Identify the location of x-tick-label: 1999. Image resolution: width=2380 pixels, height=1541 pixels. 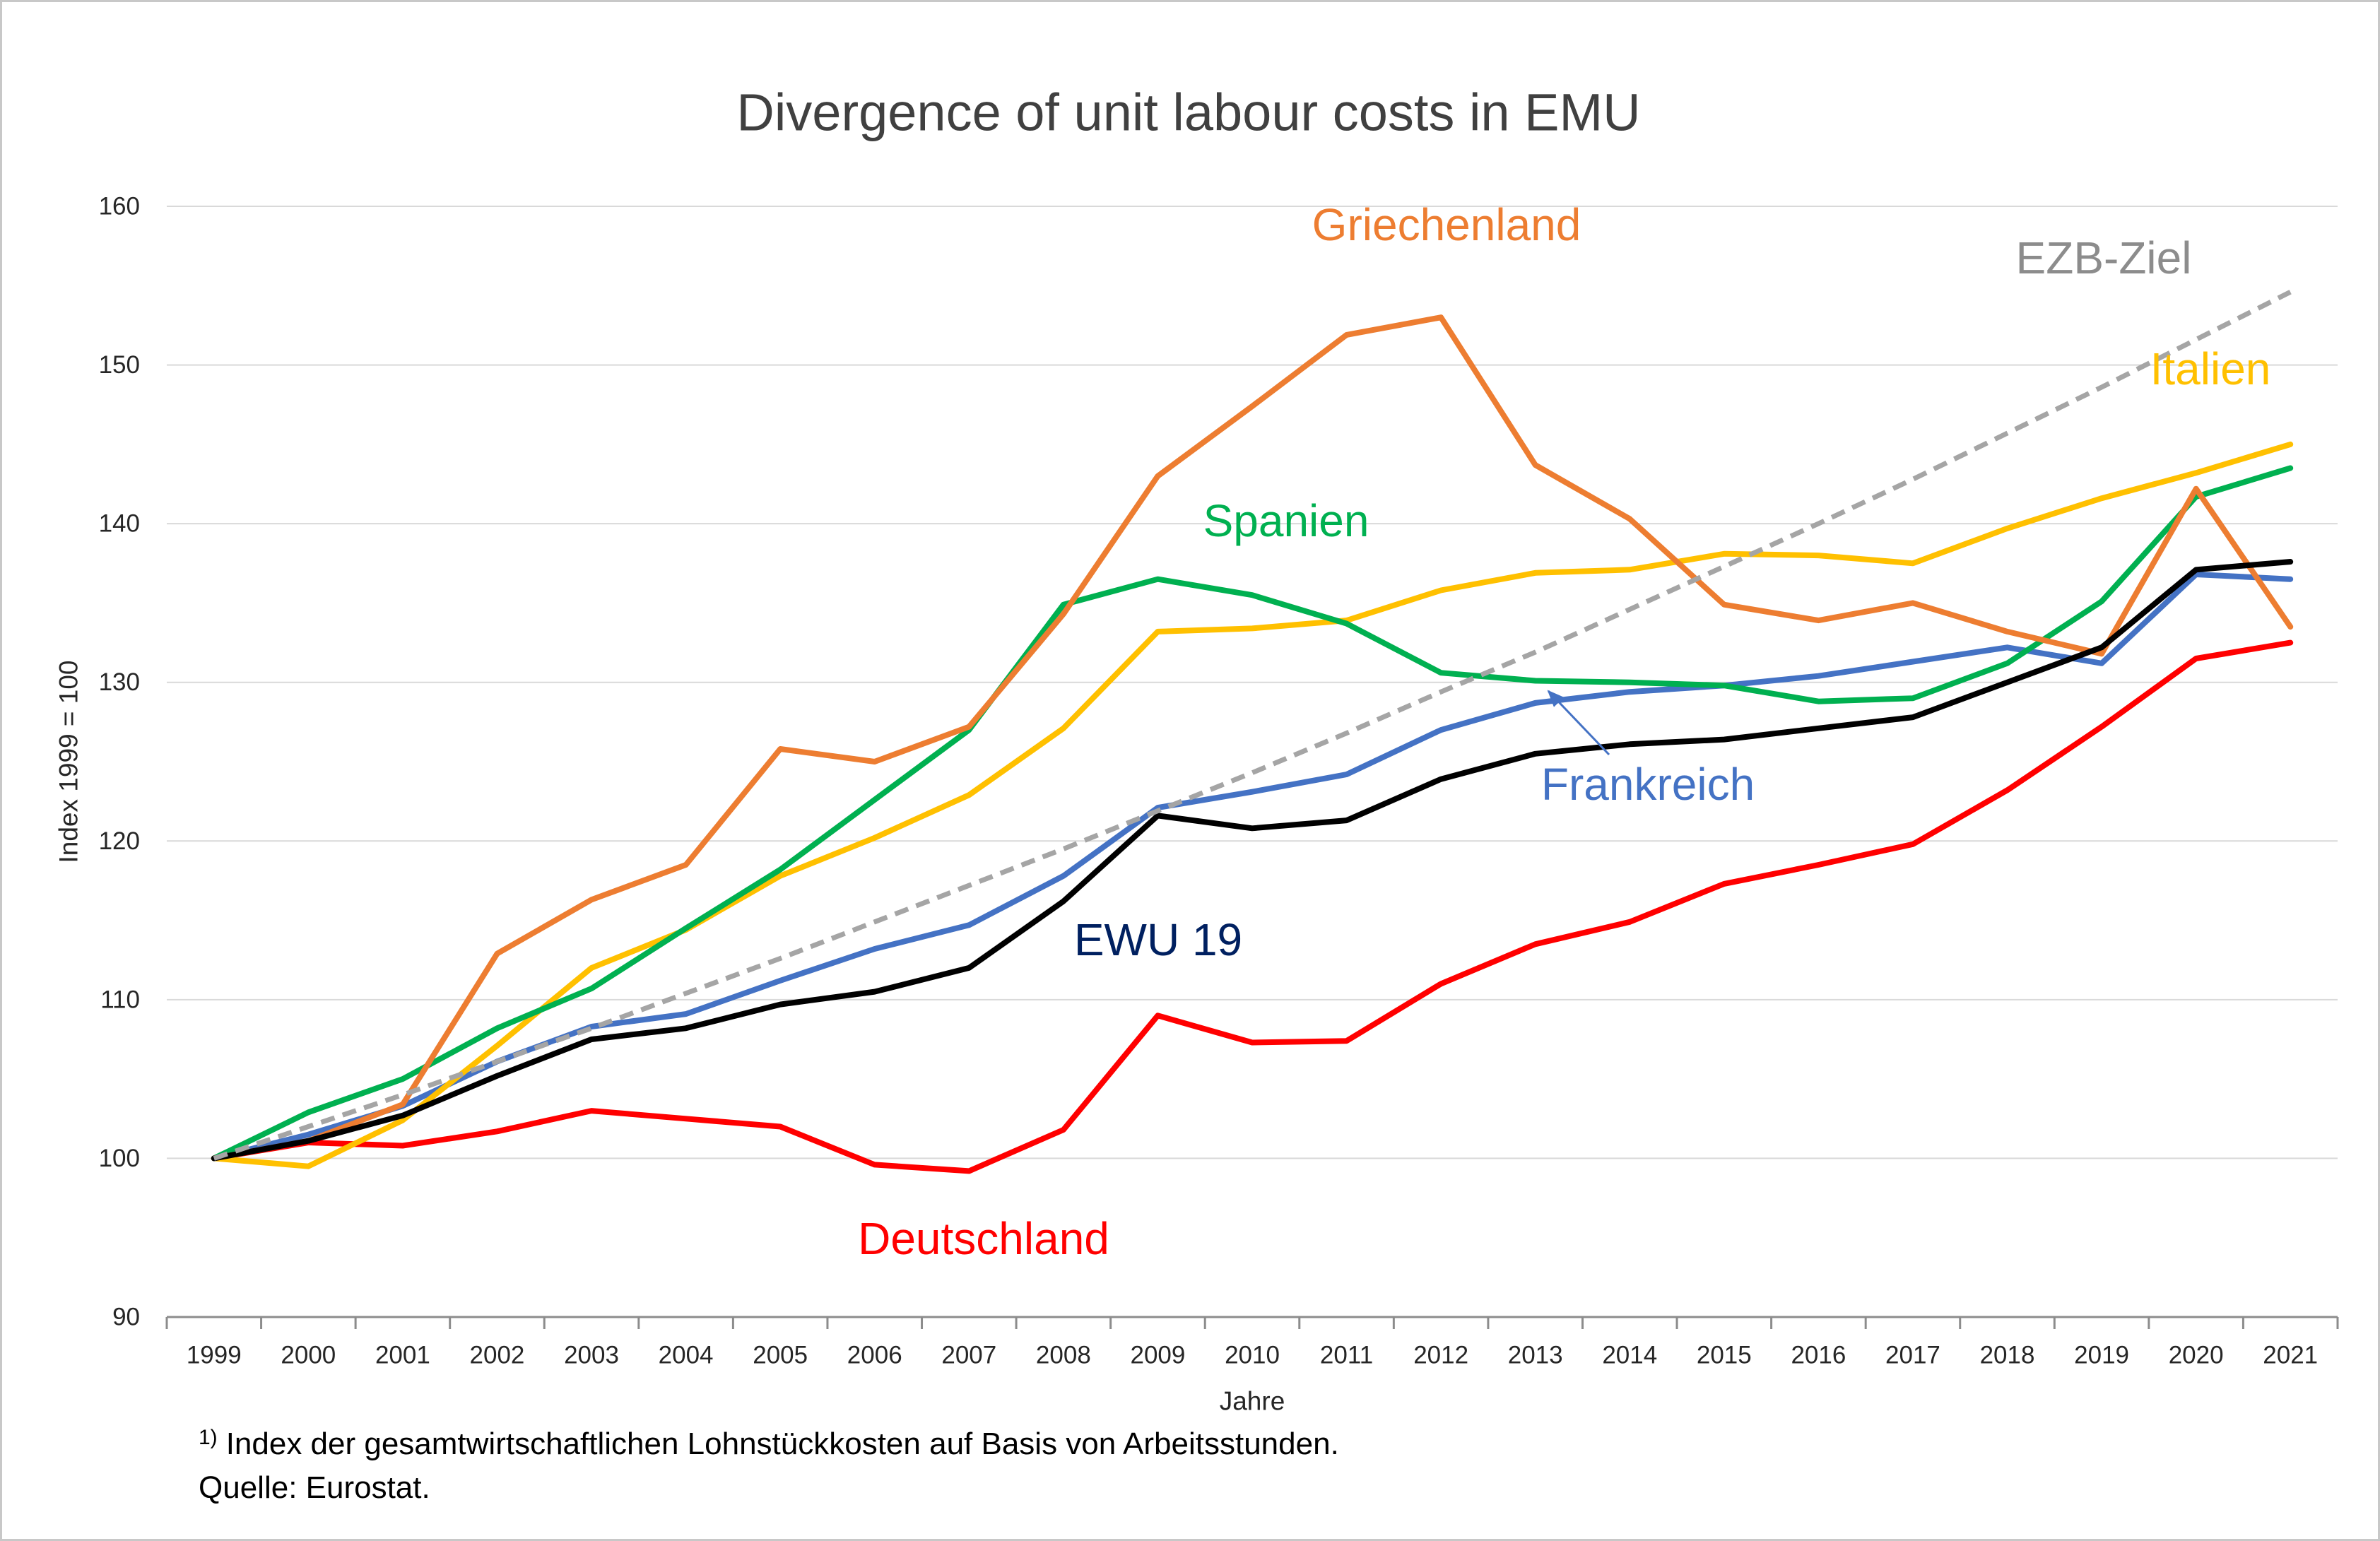
(215, 1355).